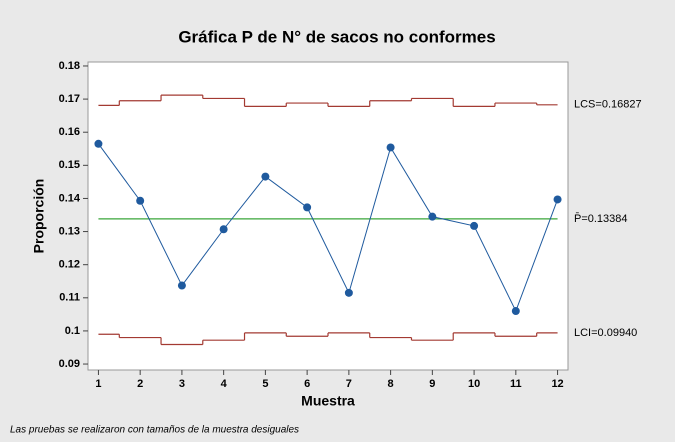 The width and height of the screenshot is (675, 442). What do you see at coordinates (608, 105) in the screenshot?
I see `ucl-label: LCS=0.16827` at bounding box center [608, 105].